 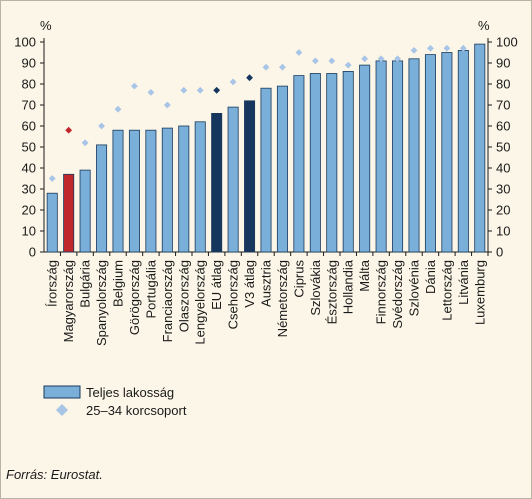 I want to click on category-label: V3 átlag, so click(x=249, y=284).